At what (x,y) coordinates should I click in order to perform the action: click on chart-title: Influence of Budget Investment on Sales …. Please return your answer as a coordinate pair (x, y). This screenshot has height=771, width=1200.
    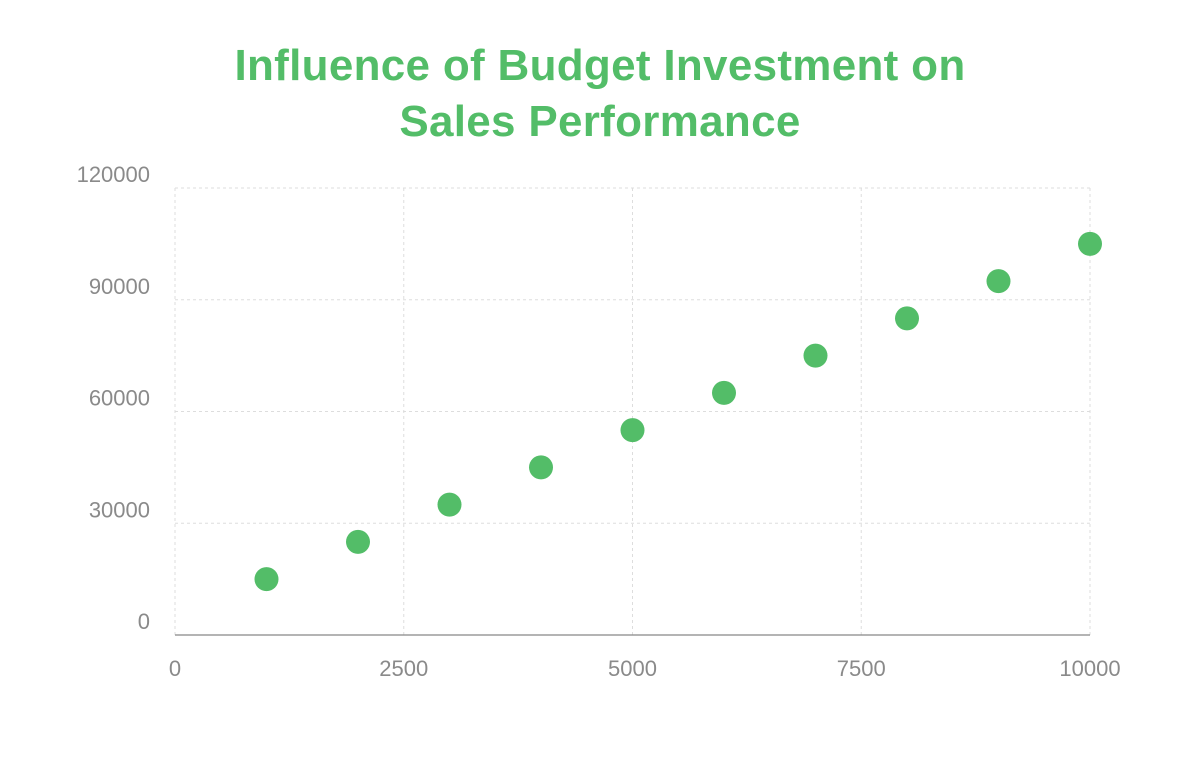
    Looking at the image, I should click on (600, 94).